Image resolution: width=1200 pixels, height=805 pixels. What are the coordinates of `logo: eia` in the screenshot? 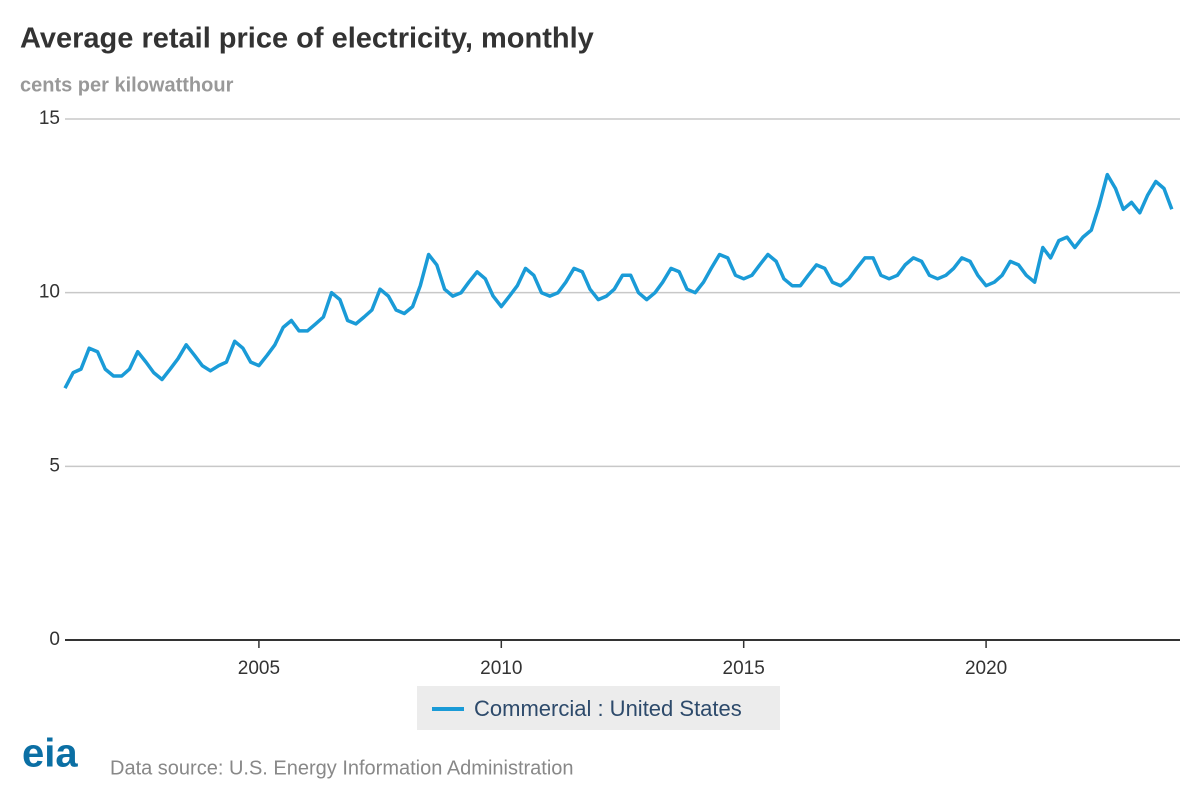 It's located at (50, 754).